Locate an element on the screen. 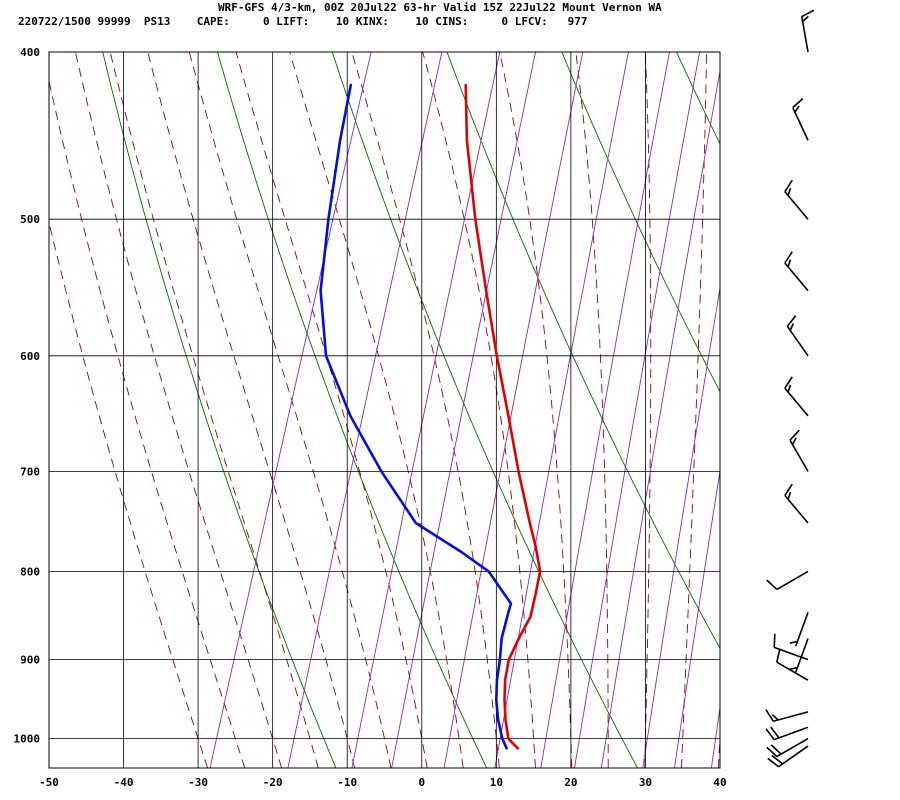 Image resolution: width=900 pixels, height=800 pixels. x-tick-label: -20 is located at coordinates (273, 782).